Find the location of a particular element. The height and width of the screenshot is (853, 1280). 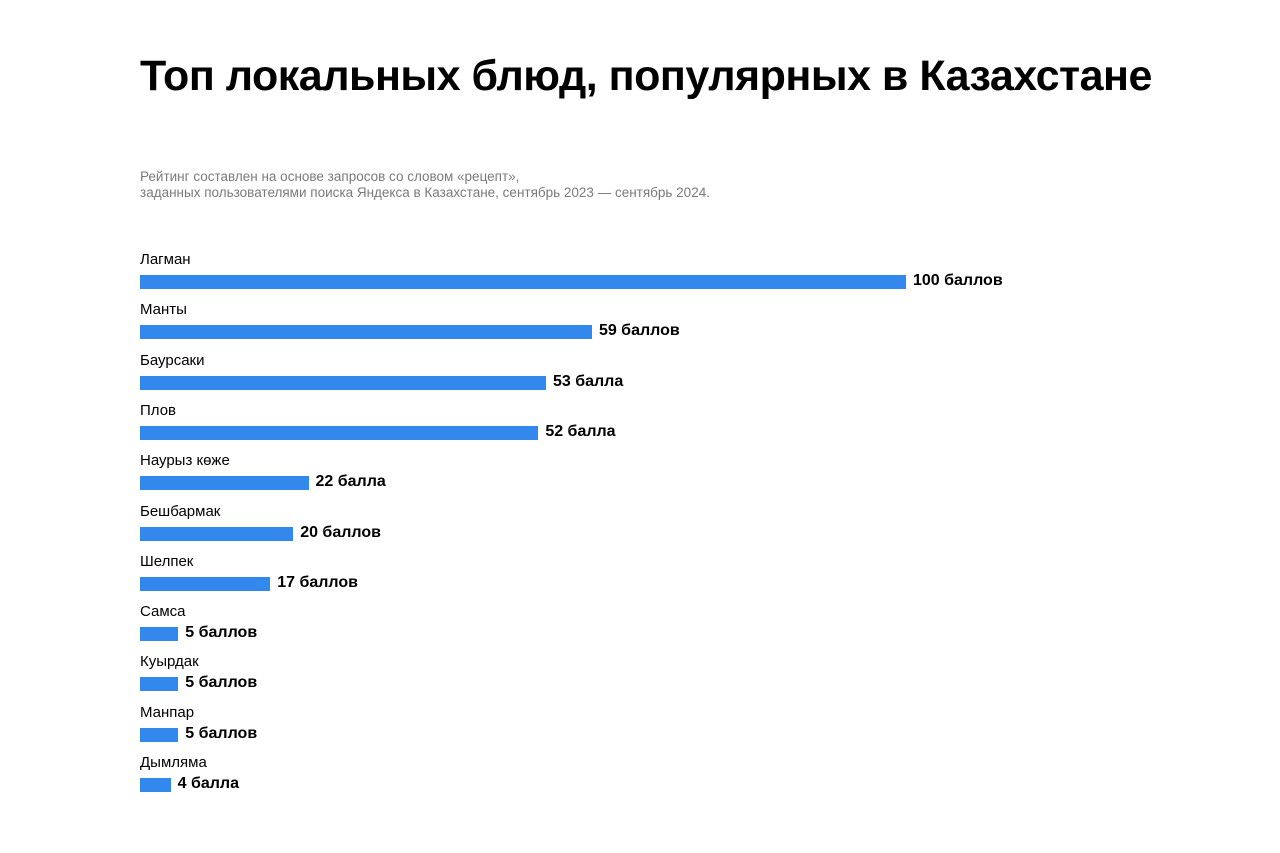

category-label: Наурыз көже is located at coordinates (185, 461).